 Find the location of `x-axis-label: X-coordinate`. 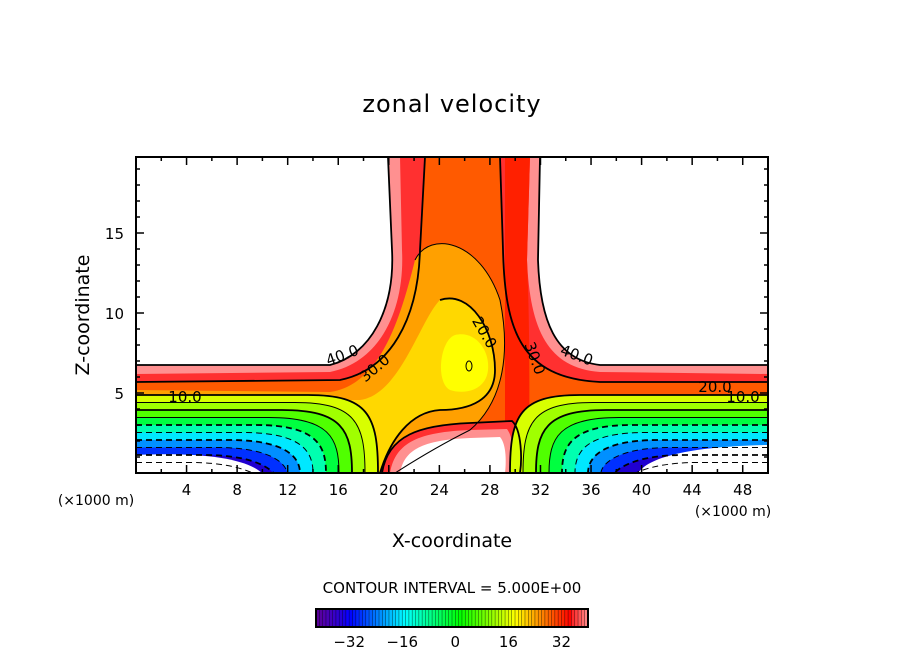

x-axis-label: X-coordinate is located at coordinates (452, 541).